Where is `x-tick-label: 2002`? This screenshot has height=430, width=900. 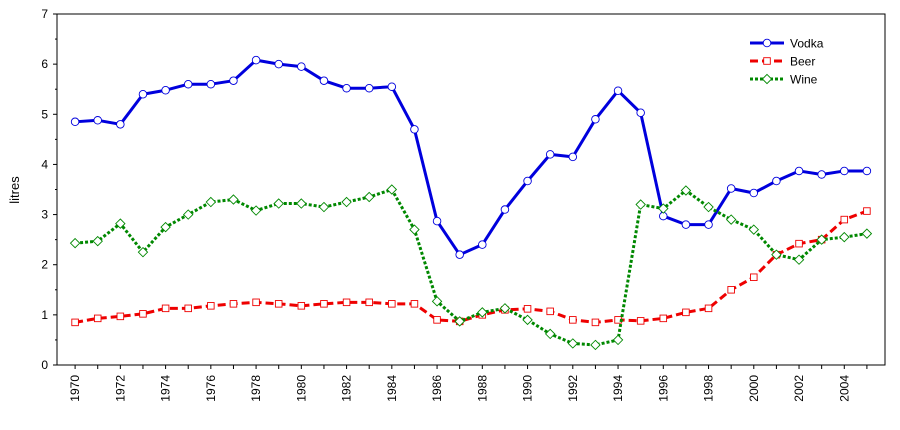 x-tick-label: 2002 is located at coordinates (799, 388).